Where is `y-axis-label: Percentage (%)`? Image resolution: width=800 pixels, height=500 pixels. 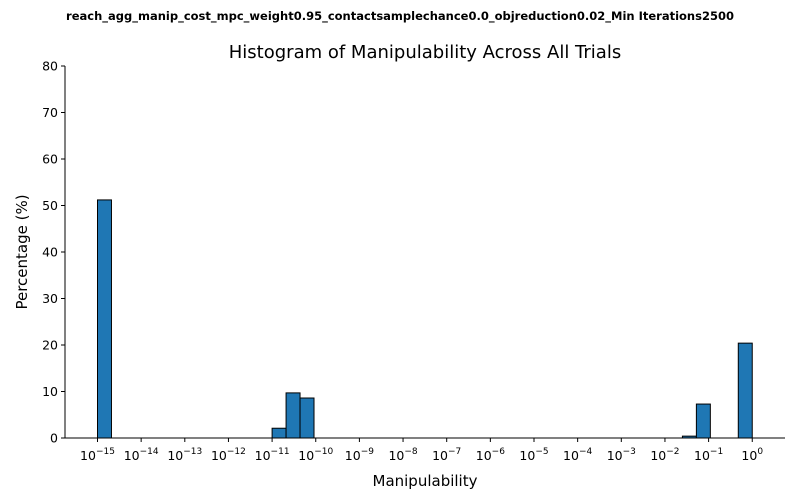 y-axis-label: Percentage (%) is located at coordinates (22, 251).